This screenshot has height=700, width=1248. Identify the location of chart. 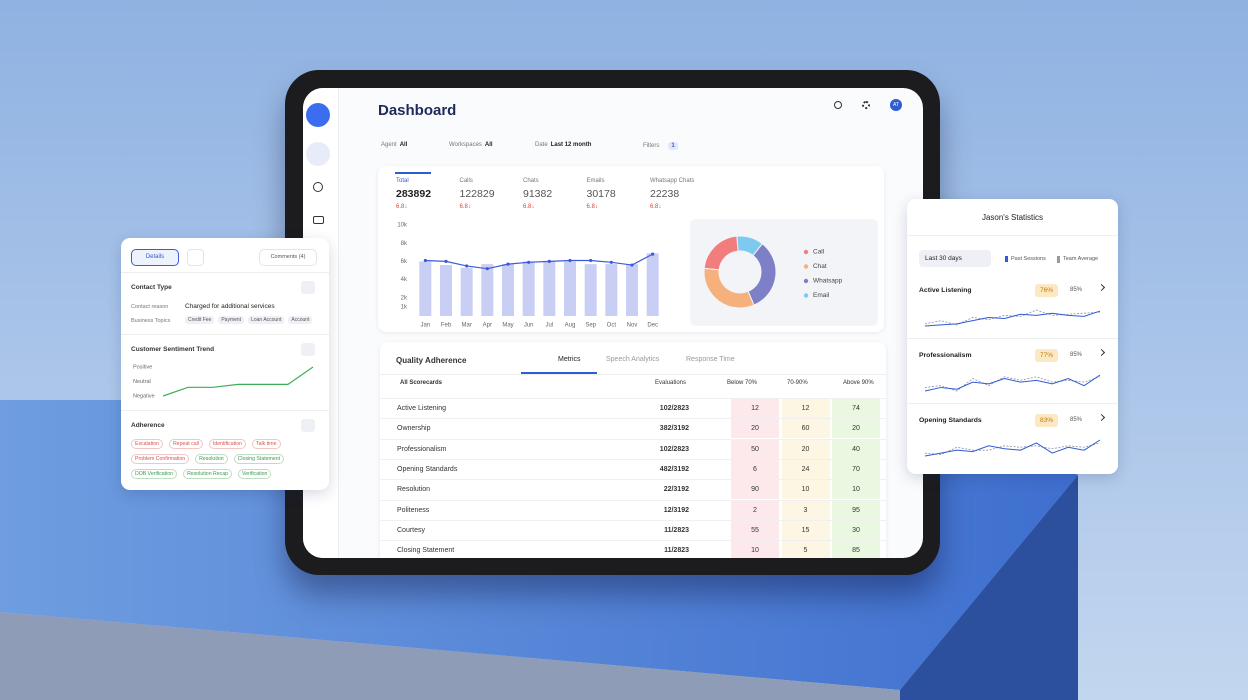
(1012, 383).